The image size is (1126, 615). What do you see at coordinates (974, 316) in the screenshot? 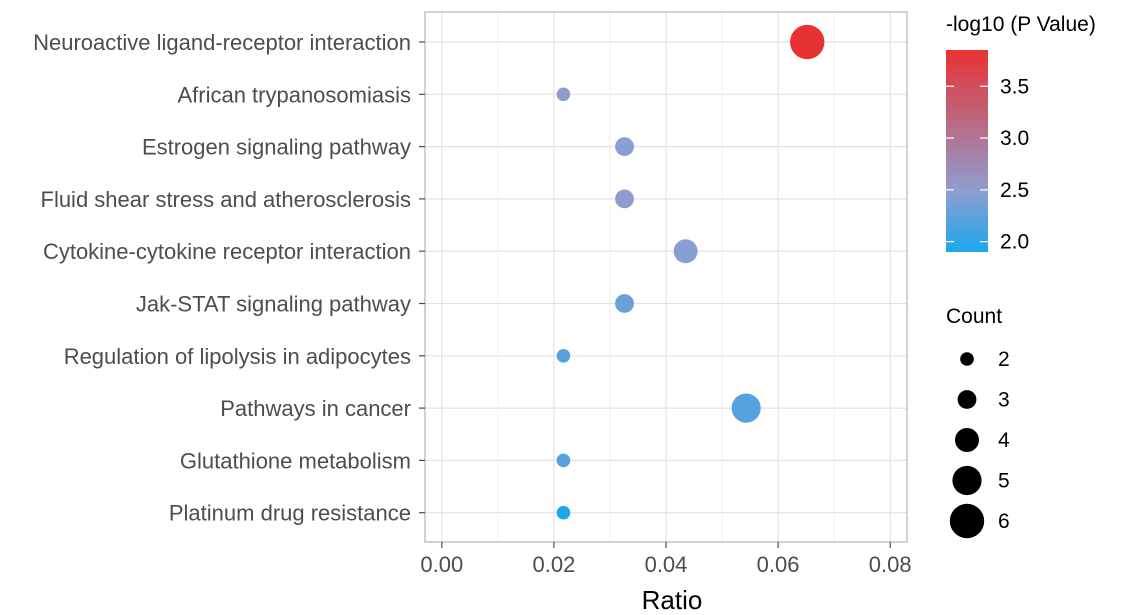
I see `size-legend-title: Count` at bounding box center [974, 316].